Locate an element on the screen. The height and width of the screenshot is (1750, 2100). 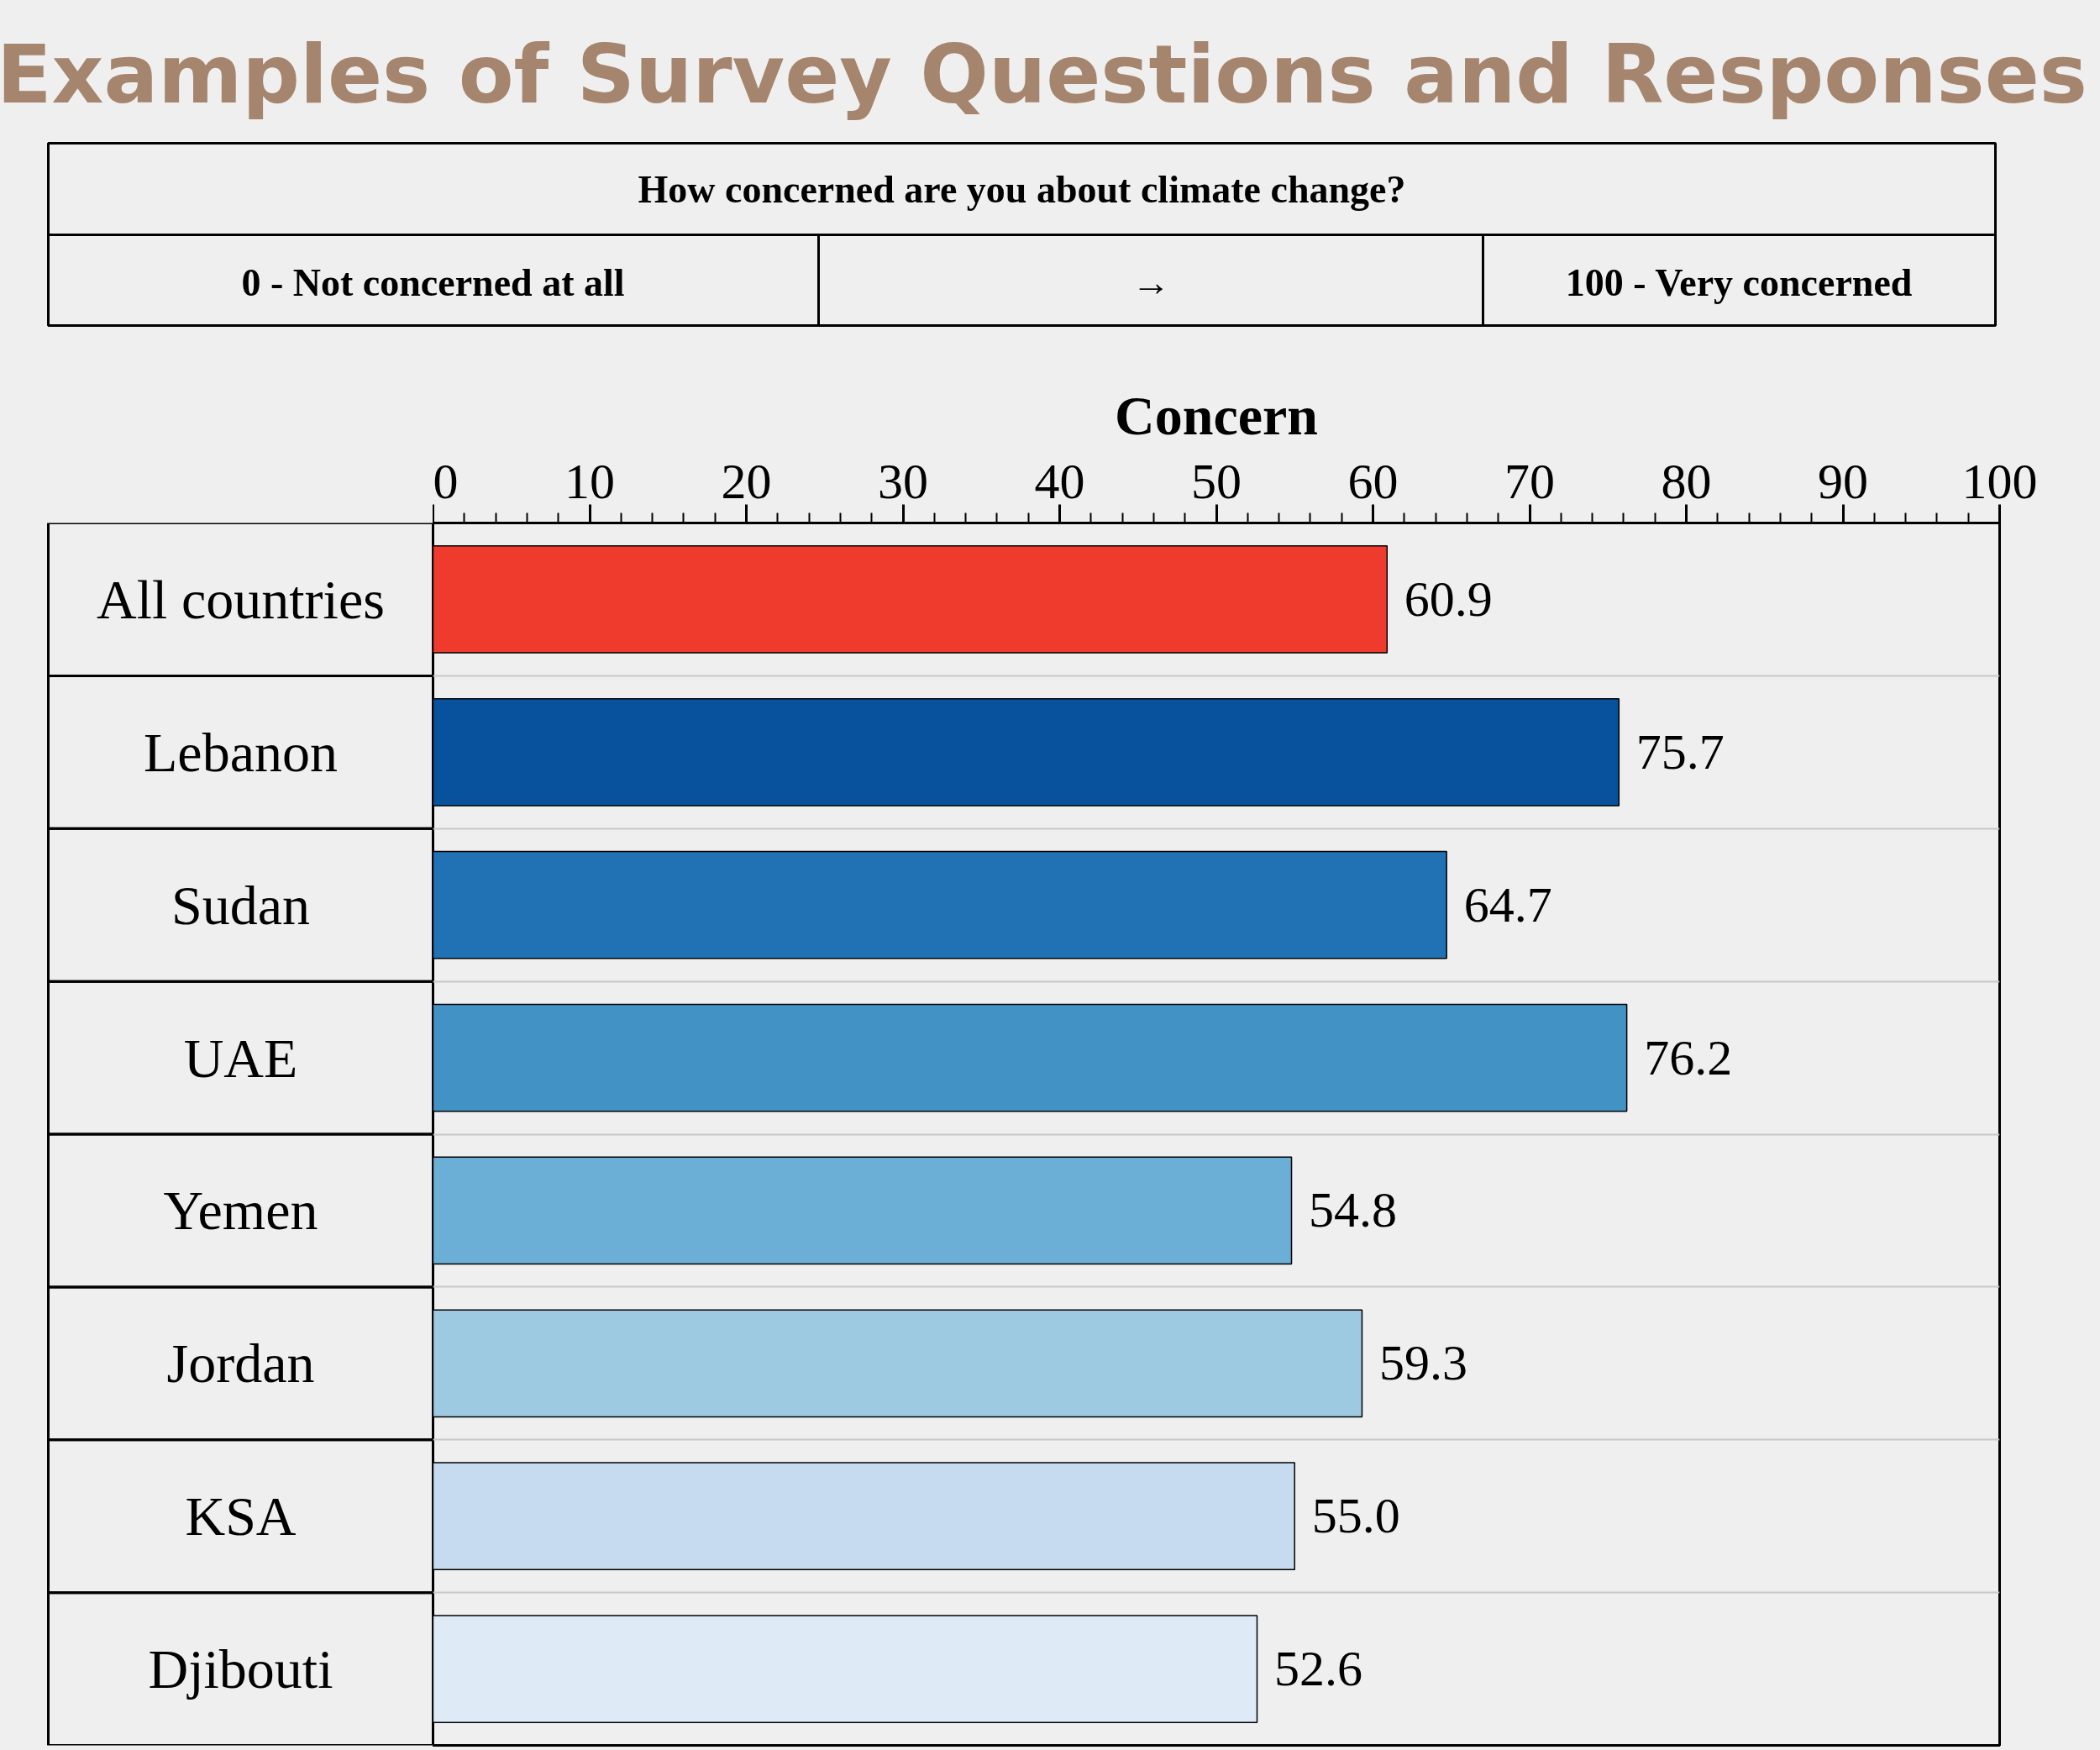
data-label: 75.7 is located at coordinates (1680, 752).